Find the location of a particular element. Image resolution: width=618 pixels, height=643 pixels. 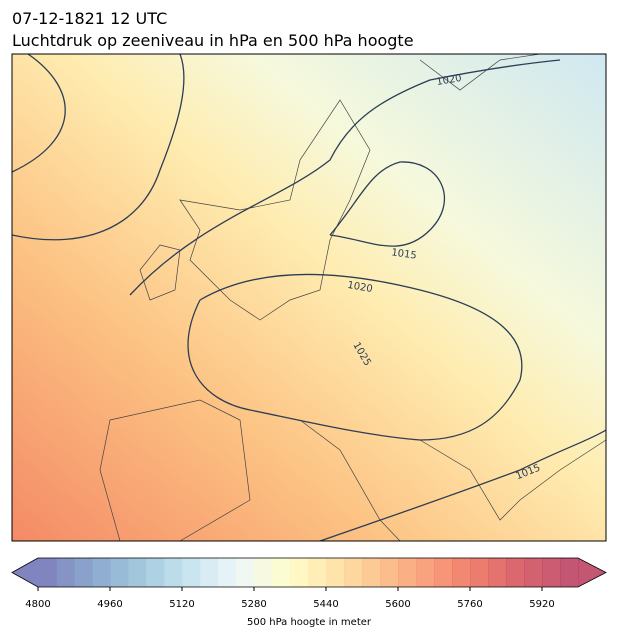

colorbar-tick-label: 4800 is located at coordinates (37, 604).